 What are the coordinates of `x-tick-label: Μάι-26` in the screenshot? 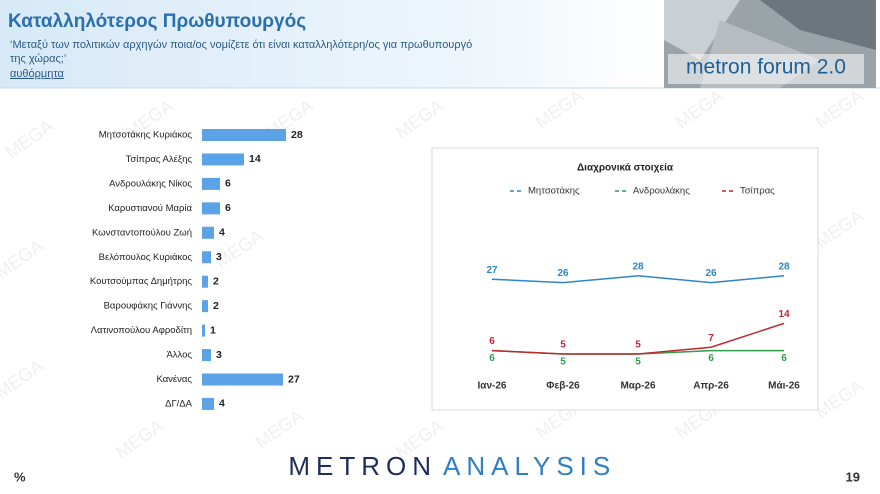 It's located at (784, 386).